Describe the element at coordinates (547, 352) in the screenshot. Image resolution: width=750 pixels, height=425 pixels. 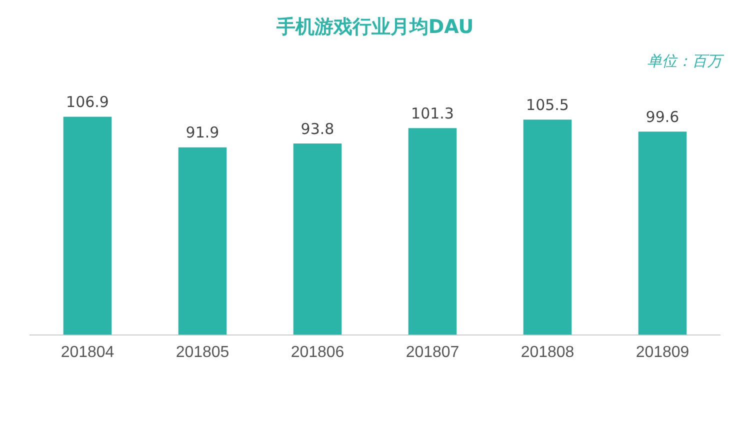
I see `x-tick-label: 201808` at that location.